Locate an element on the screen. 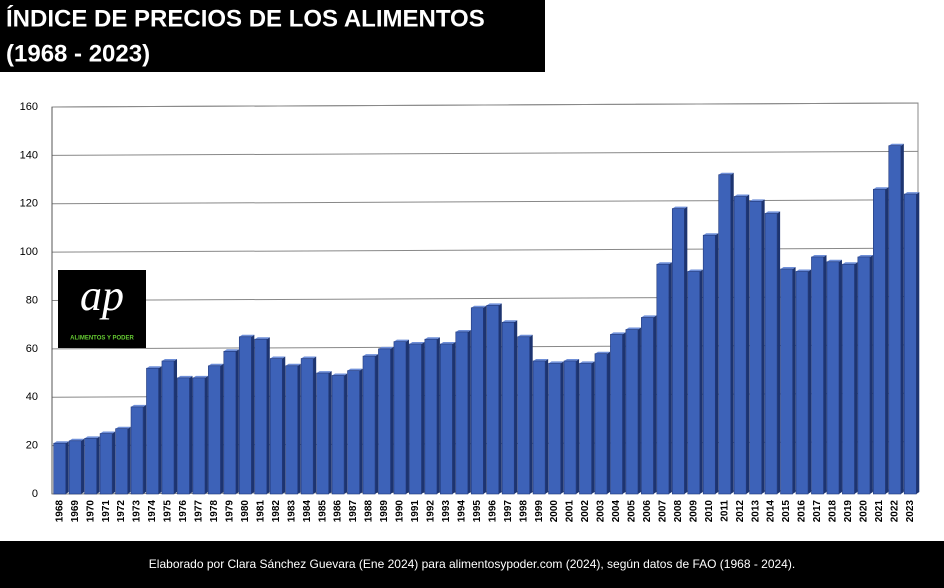 The height and width of the screenshot is (588, 944). x-tick-label: 1992 is located at coordinates (431, 511).